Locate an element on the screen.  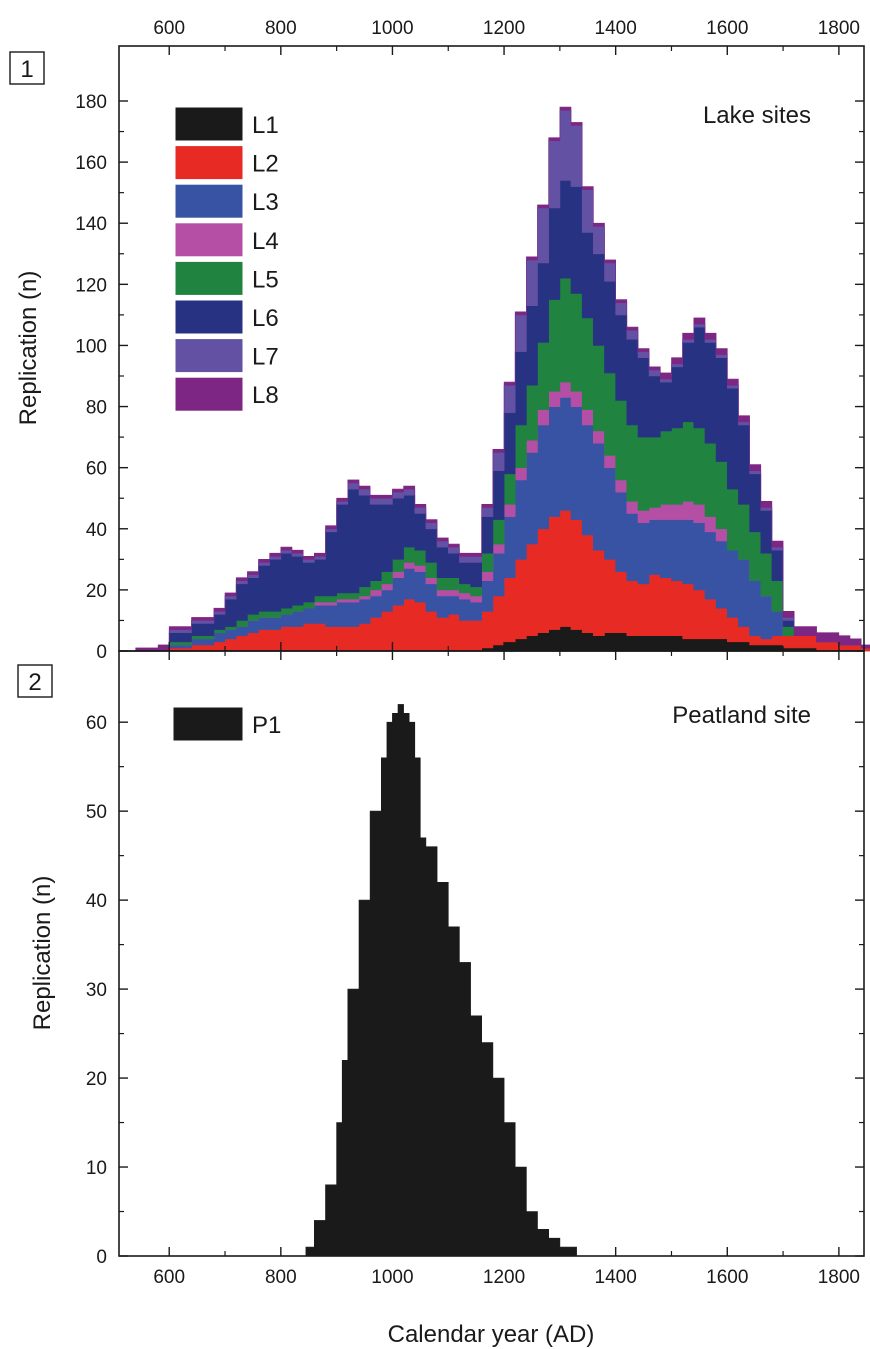
legend-label-l7: L7 is located at coordinates (265, 357).